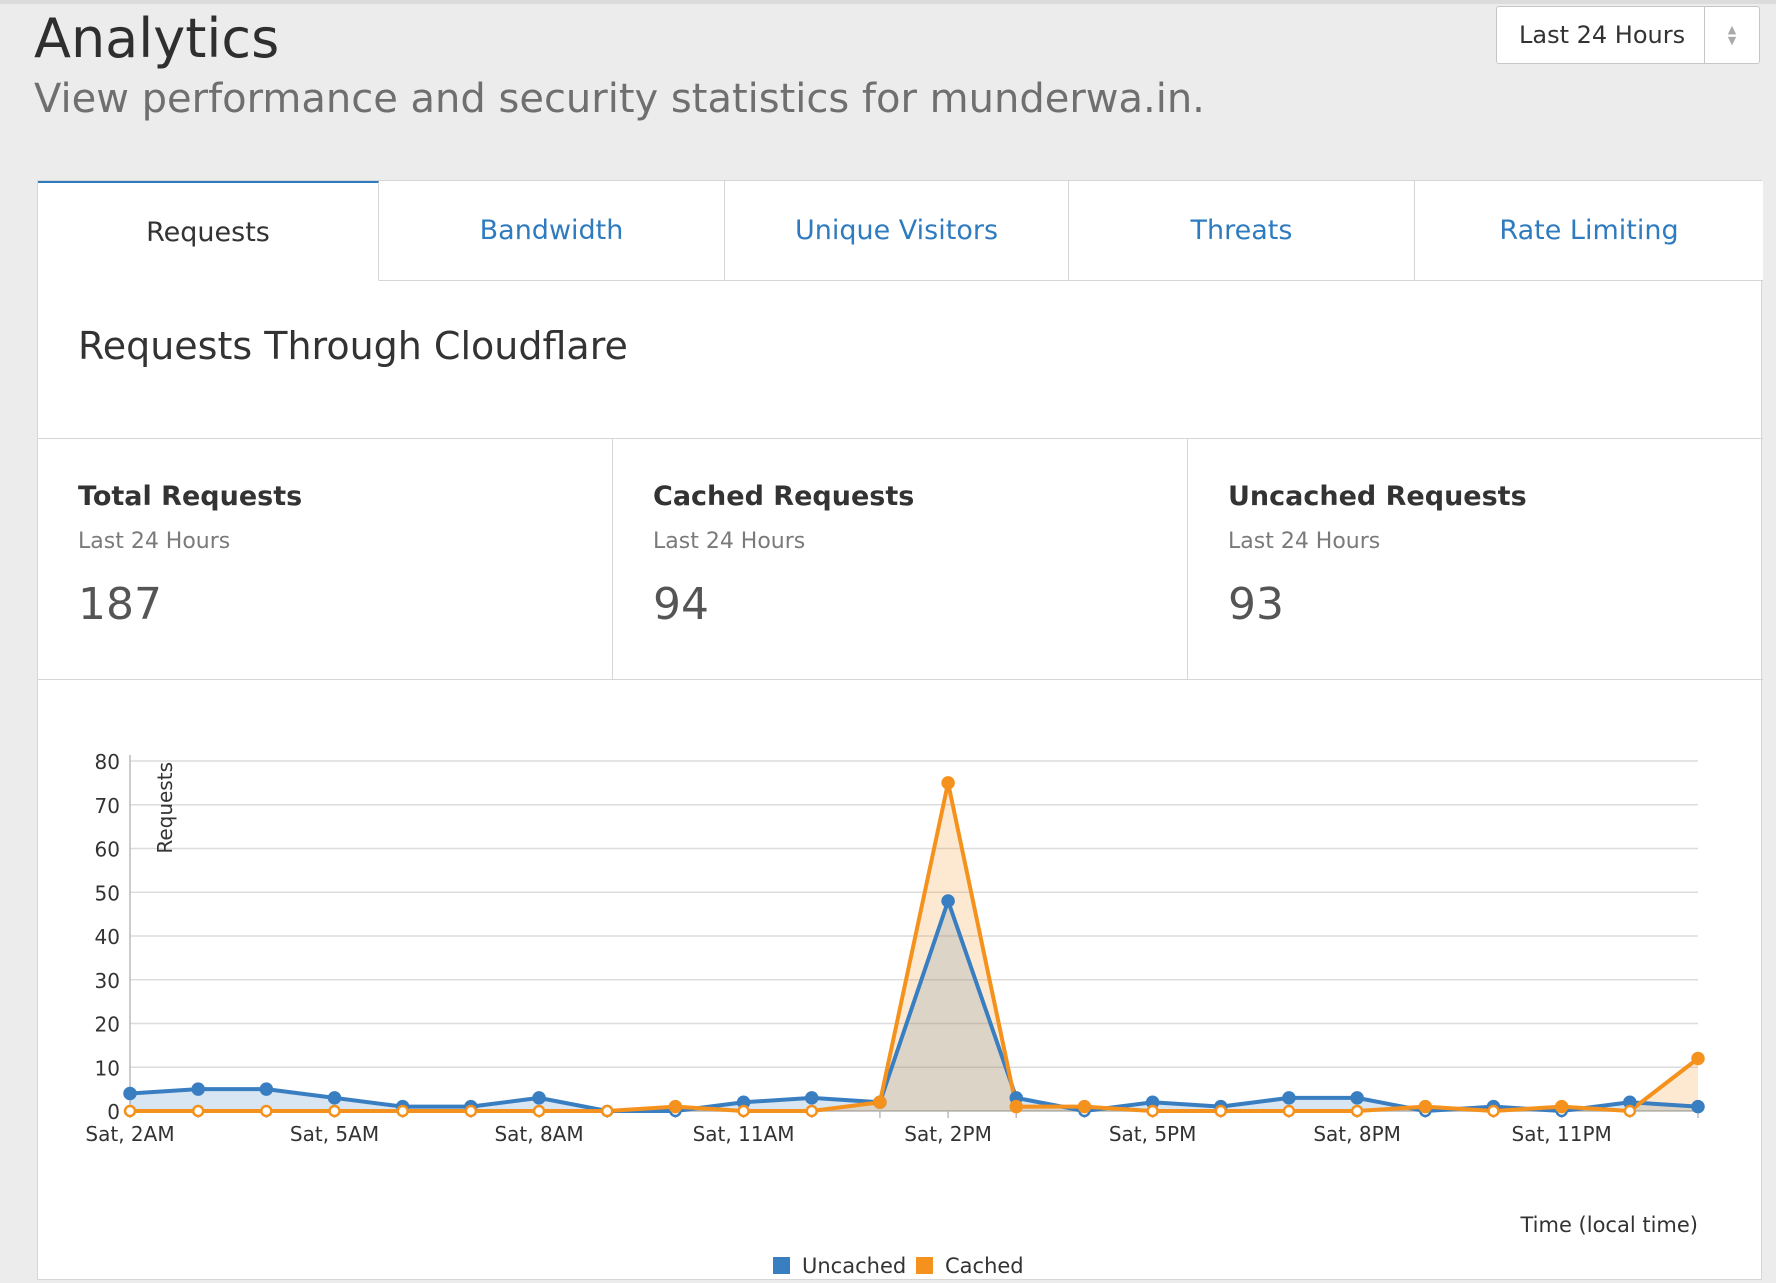 The height and width of the screenshot is (1283, 1776). Describe the element at coordinates (208, 231) in the screenshot. I see `tab-requests: Requests` at that location.